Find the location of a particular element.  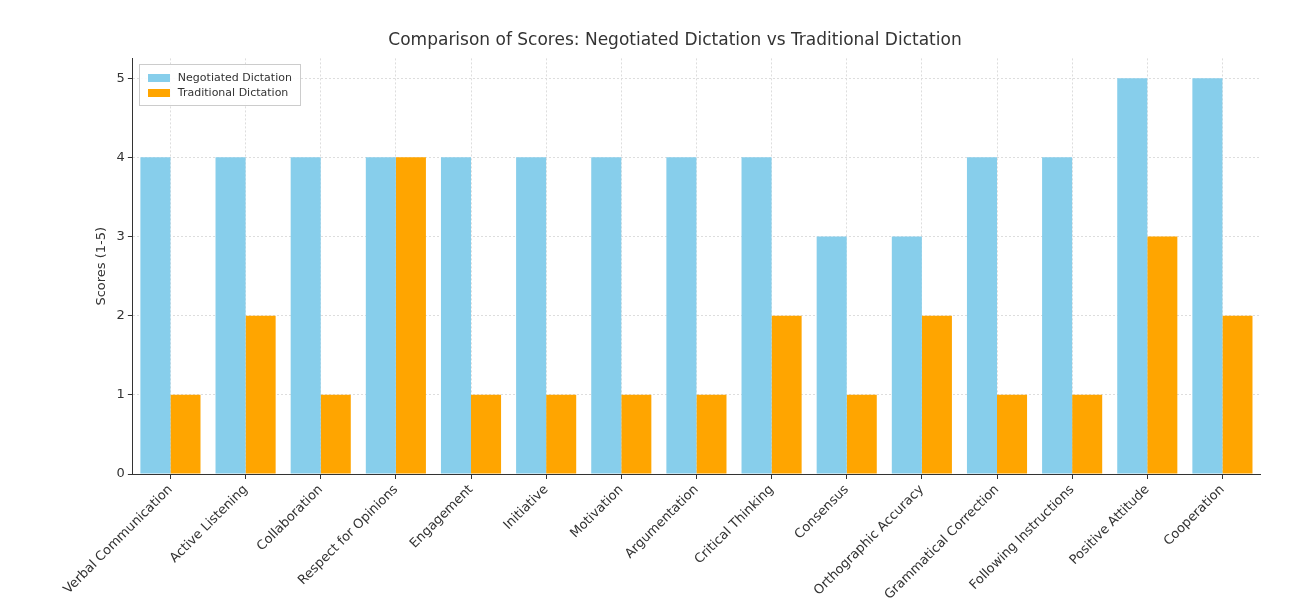

y-tick-label: 0 is located at coordinates (120, 473).